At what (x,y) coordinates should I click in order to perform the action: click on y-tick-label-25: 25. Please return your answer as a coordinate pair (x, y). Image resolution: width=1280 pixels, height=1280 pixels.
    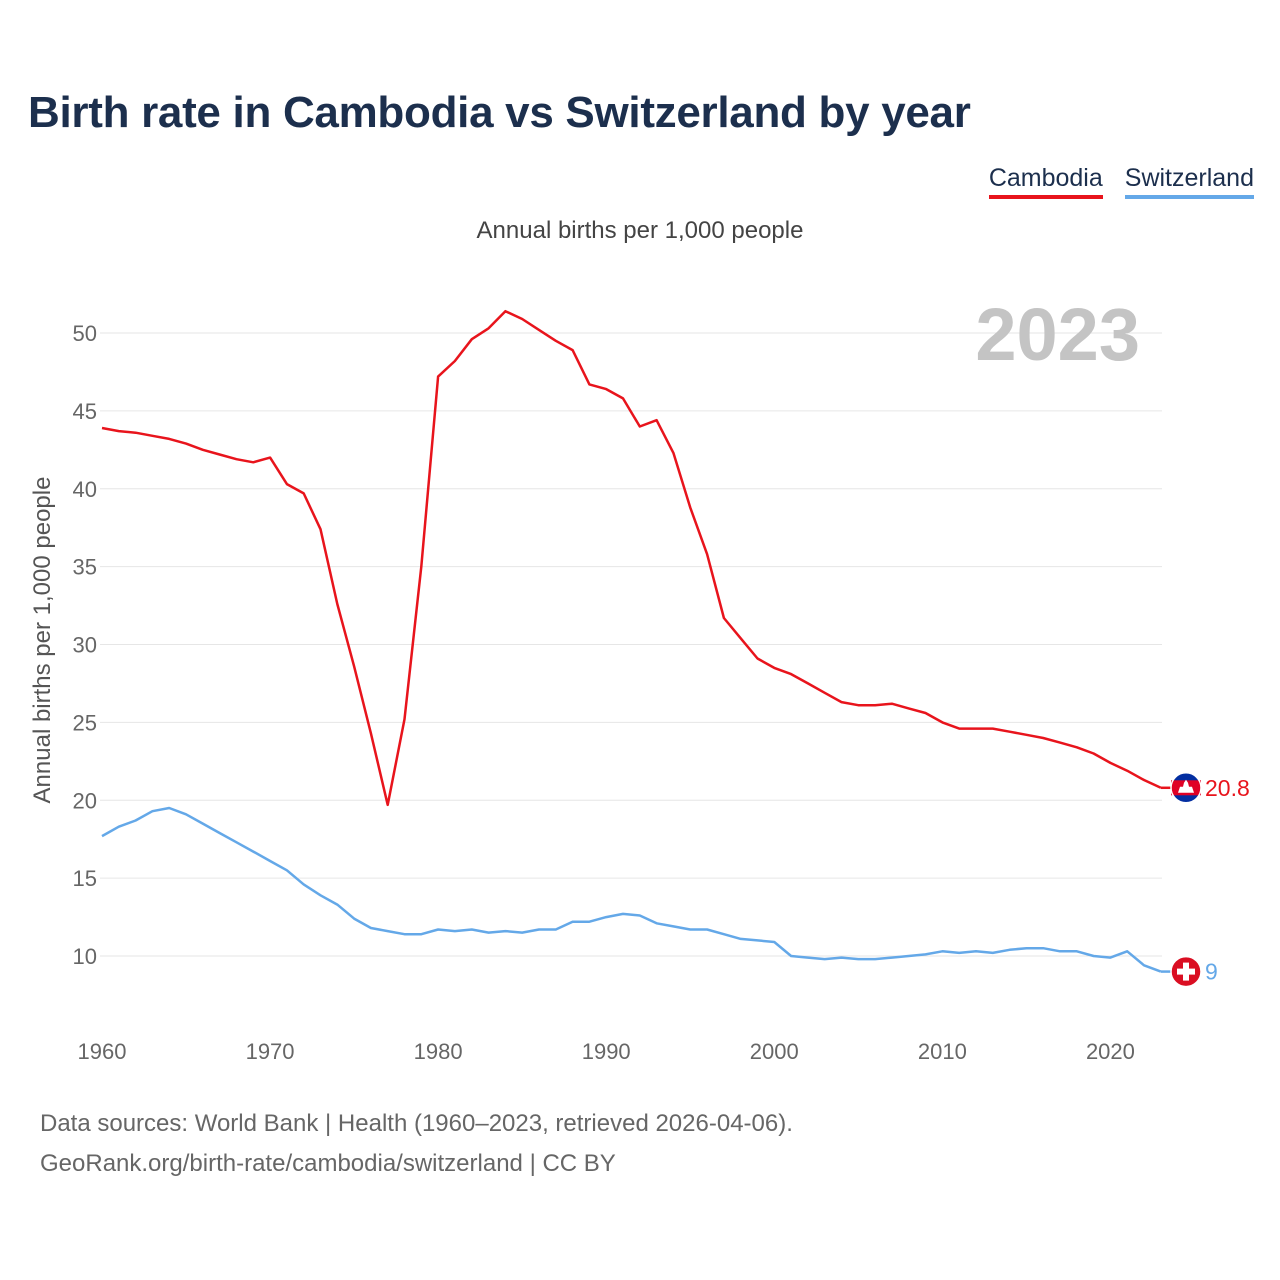
    Looking at the image, I should click on (85, 722).